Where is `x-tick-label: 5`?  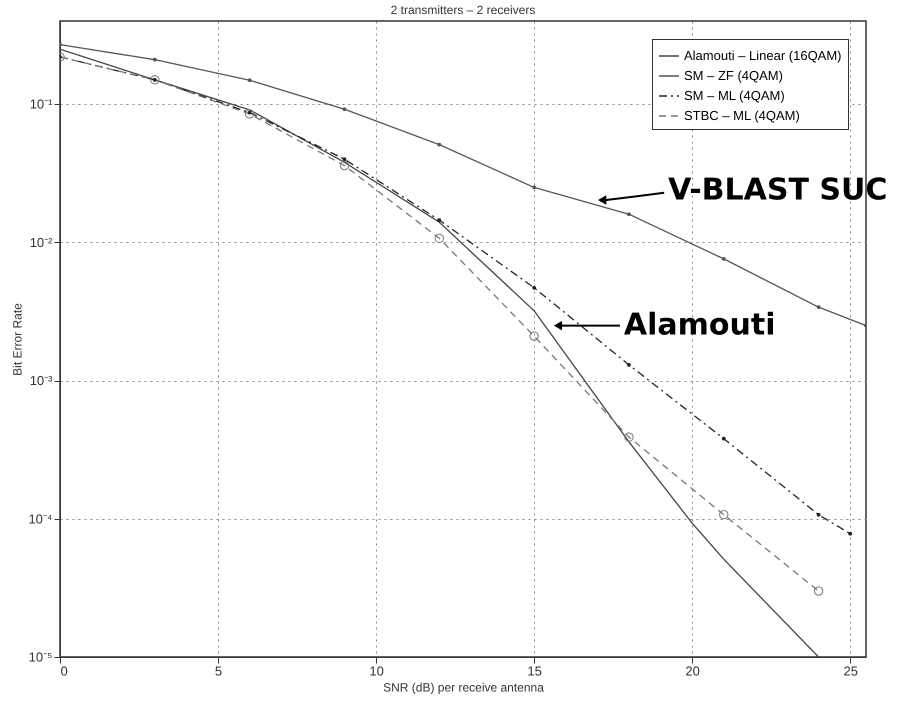 x-tick-label: 5 is located at coordinates (218, 671).